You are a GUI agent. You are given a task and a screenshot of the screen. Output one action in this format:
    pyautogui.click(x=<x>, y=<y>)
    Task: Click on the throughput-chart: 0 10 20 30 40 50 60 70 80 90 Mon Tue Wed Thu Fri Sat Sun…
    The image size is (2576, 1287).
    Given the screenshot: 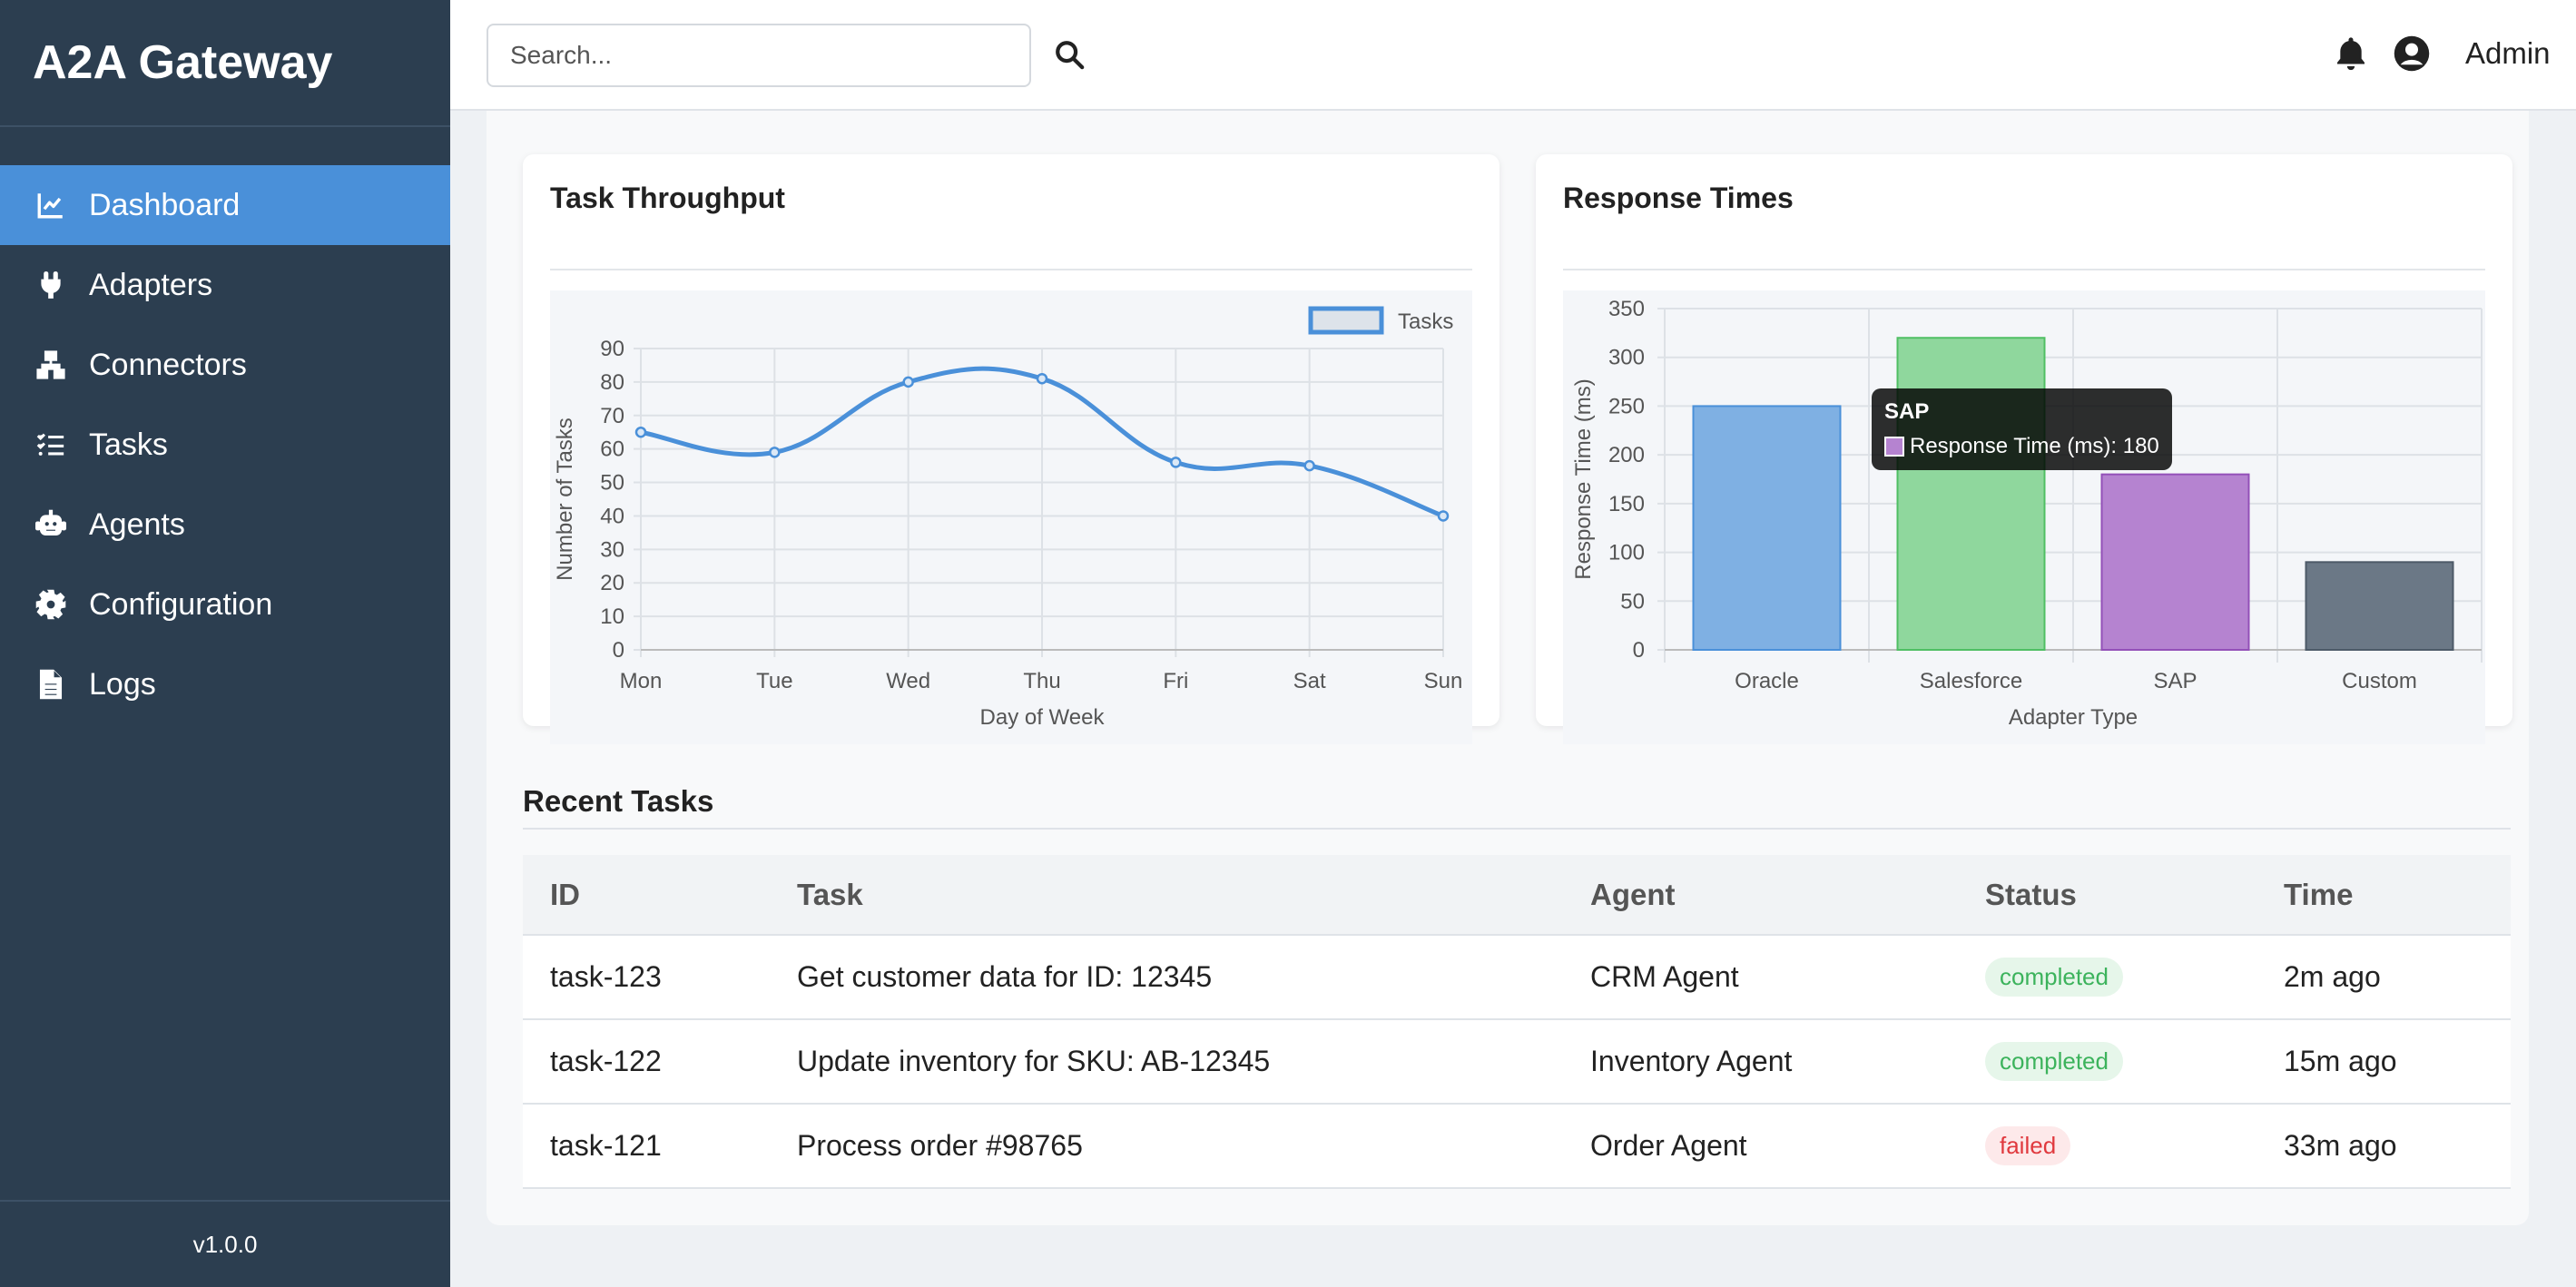 What is the action you would take?
    pyautogui.click(x=1011, y=517)
    